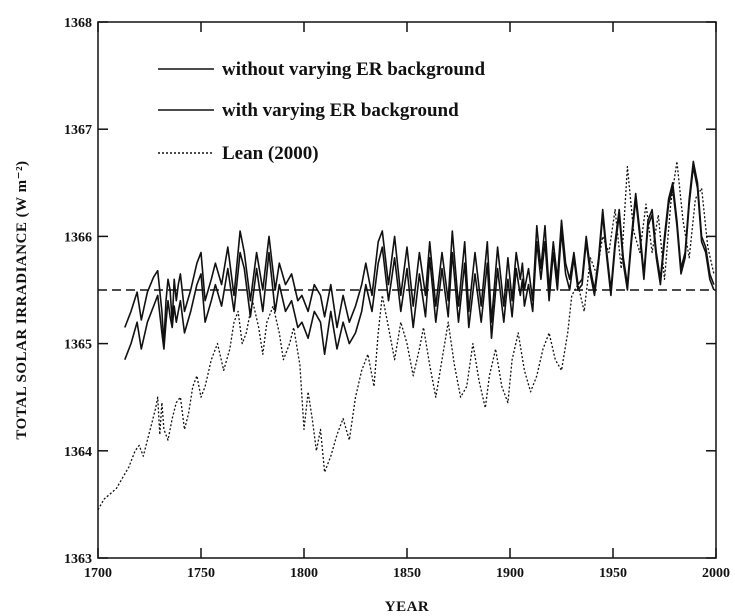 This screenshot has width=735, height=616. Describe the element at coordinates (78, 345) in the screenshot. I see `y-tick-label-2: 1365` at that location.